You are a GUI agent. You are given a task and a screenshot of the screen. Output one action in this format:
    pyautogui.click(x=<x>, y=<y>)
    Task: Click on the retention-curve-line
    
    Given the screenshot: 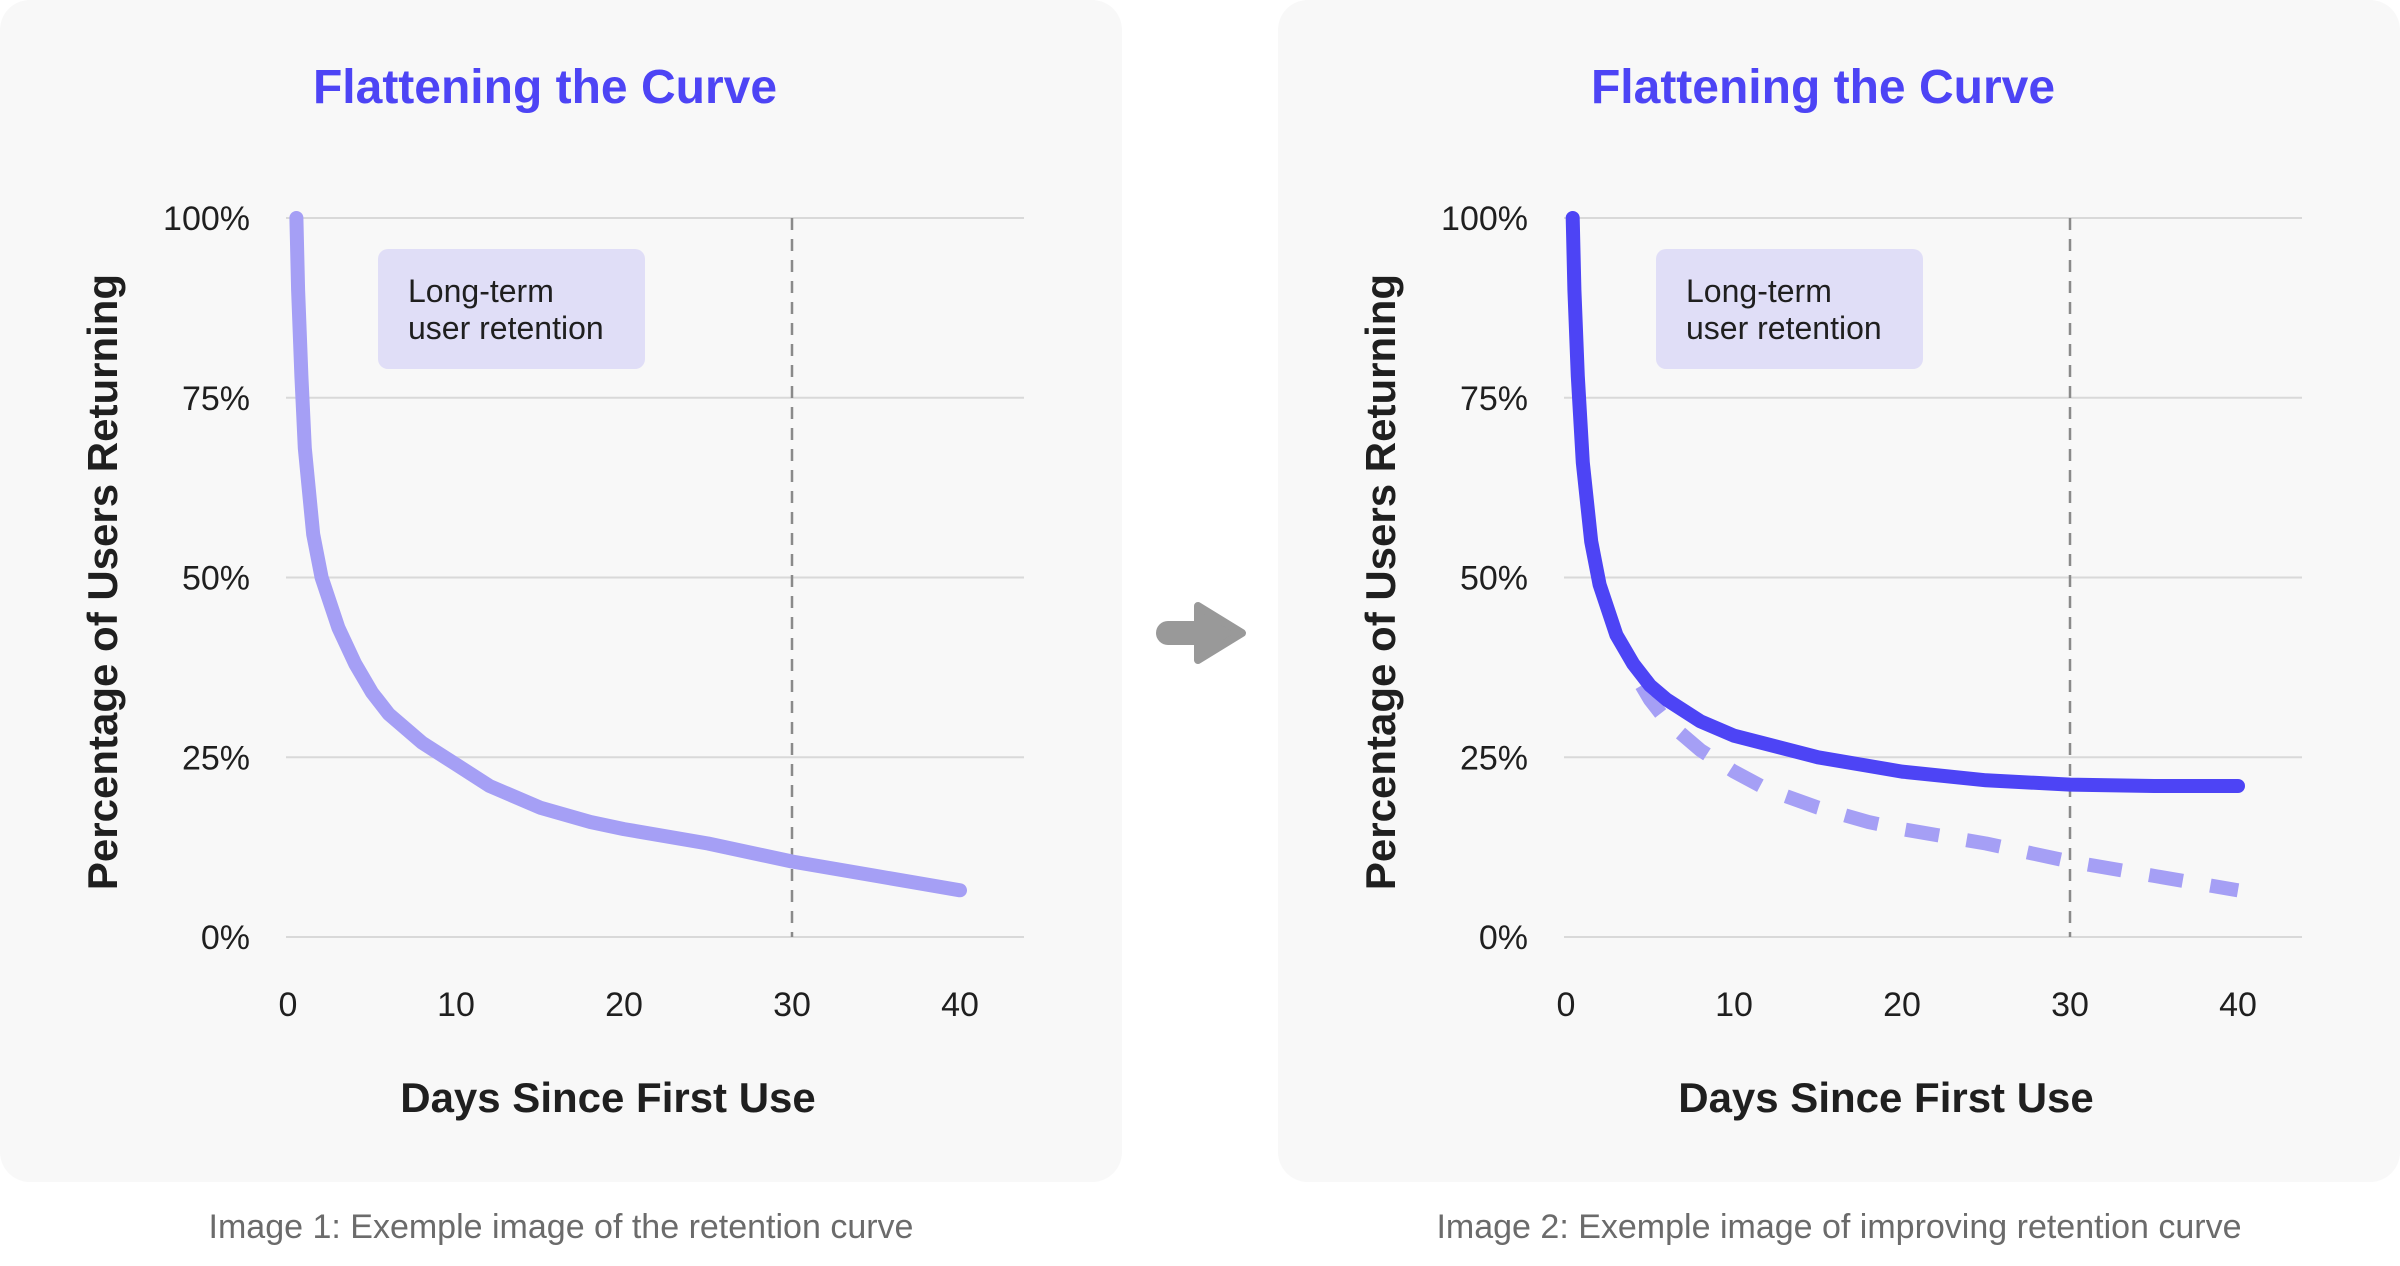 What is the action you would take?
    pyautogui.click(x=1905, y=502)
    